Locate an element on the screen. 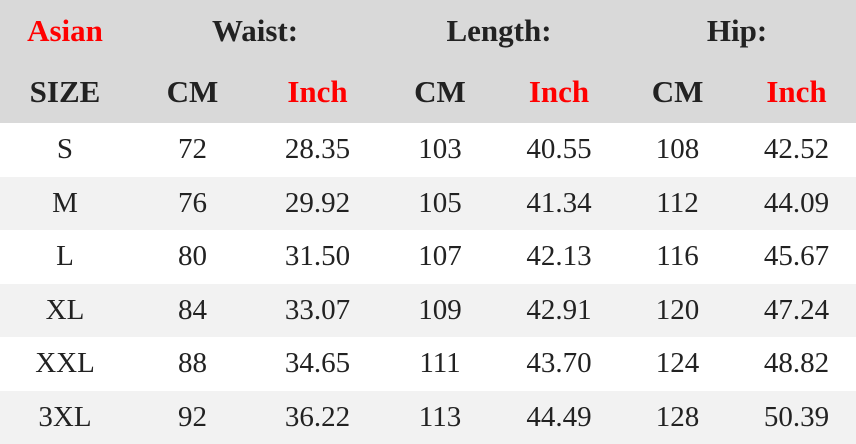  header-row-units: SIZE CM Inch CM Inch CM Inch is located at coordinates (428, 92).